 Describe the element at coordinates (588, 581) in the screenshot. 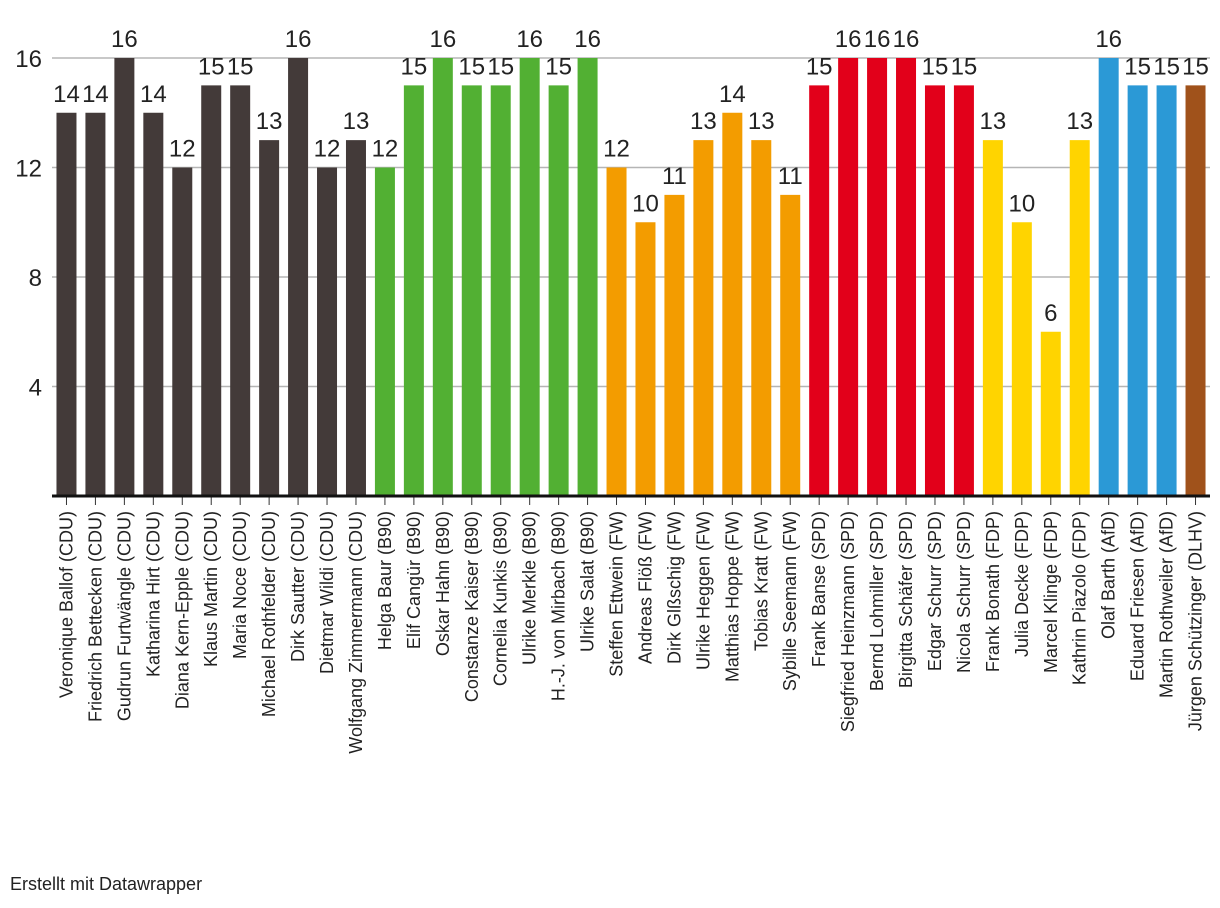

I see `category-label: Ulrike Salat (B90)` at that location.